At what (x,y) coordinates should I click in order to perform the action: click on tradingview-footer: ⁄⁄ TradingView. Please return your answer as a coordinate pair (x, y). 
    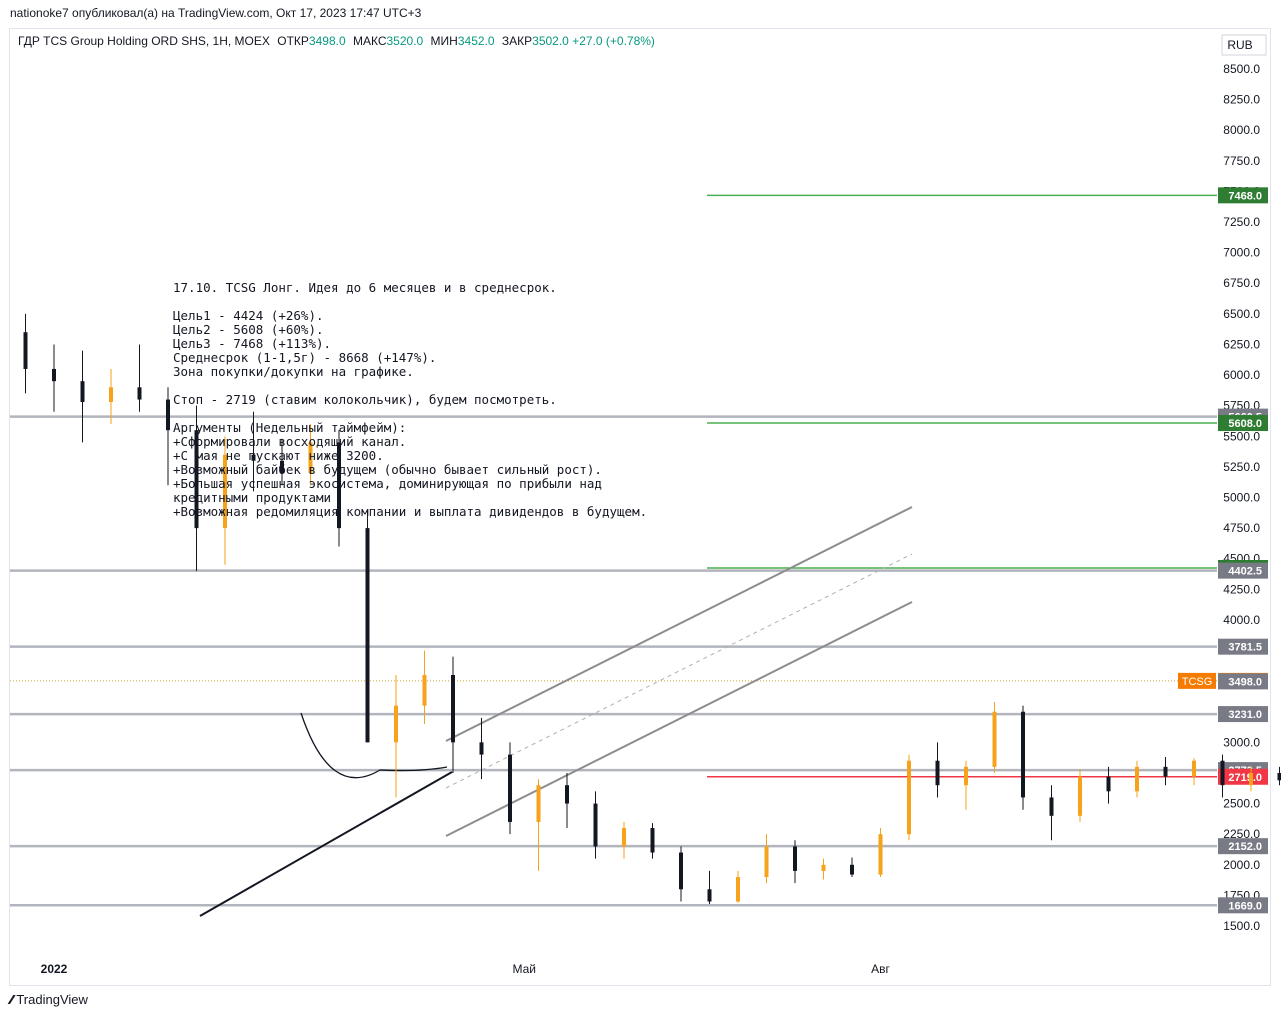
    Looking at the image, I should click on (49, 999).